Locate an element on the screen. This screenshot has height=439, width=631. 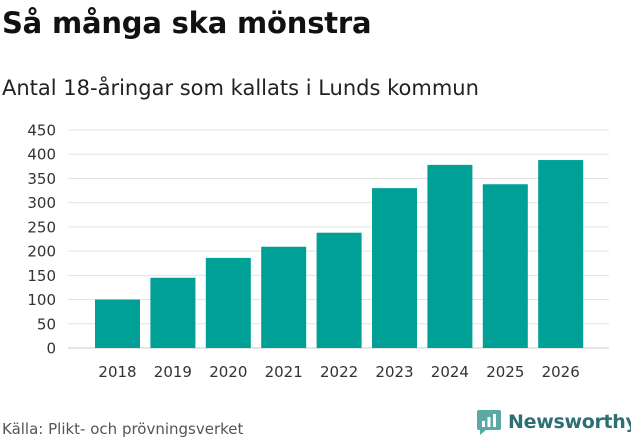
bar-2025 is located at coordinates (505, 266).